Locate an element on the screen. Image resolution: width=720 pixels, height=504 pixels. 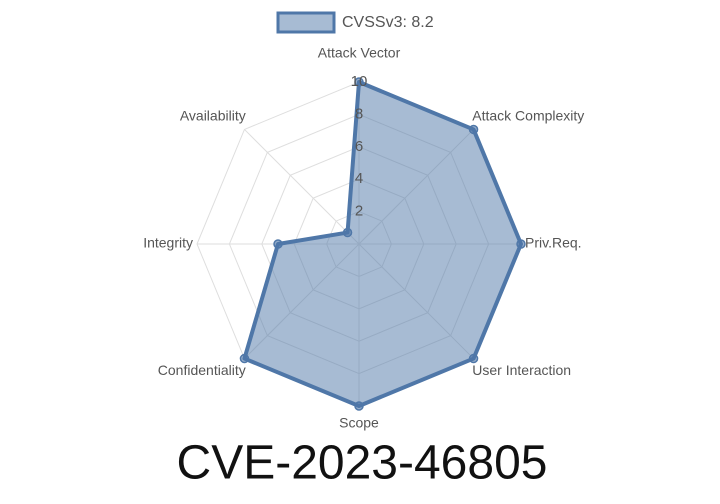
axis-label: Scope is located at coordinates (359, 423).